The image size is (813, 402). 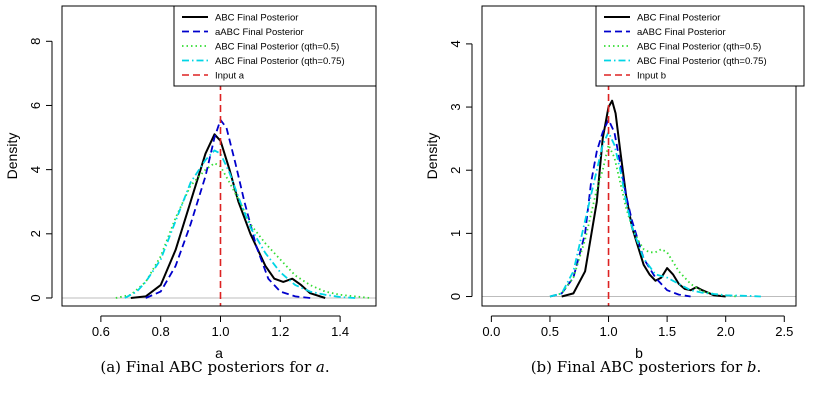 What do you see at coordinates (455, 233) in the screenshot?
I see `y-tick-label: 1` at bounding box center [455, 233].